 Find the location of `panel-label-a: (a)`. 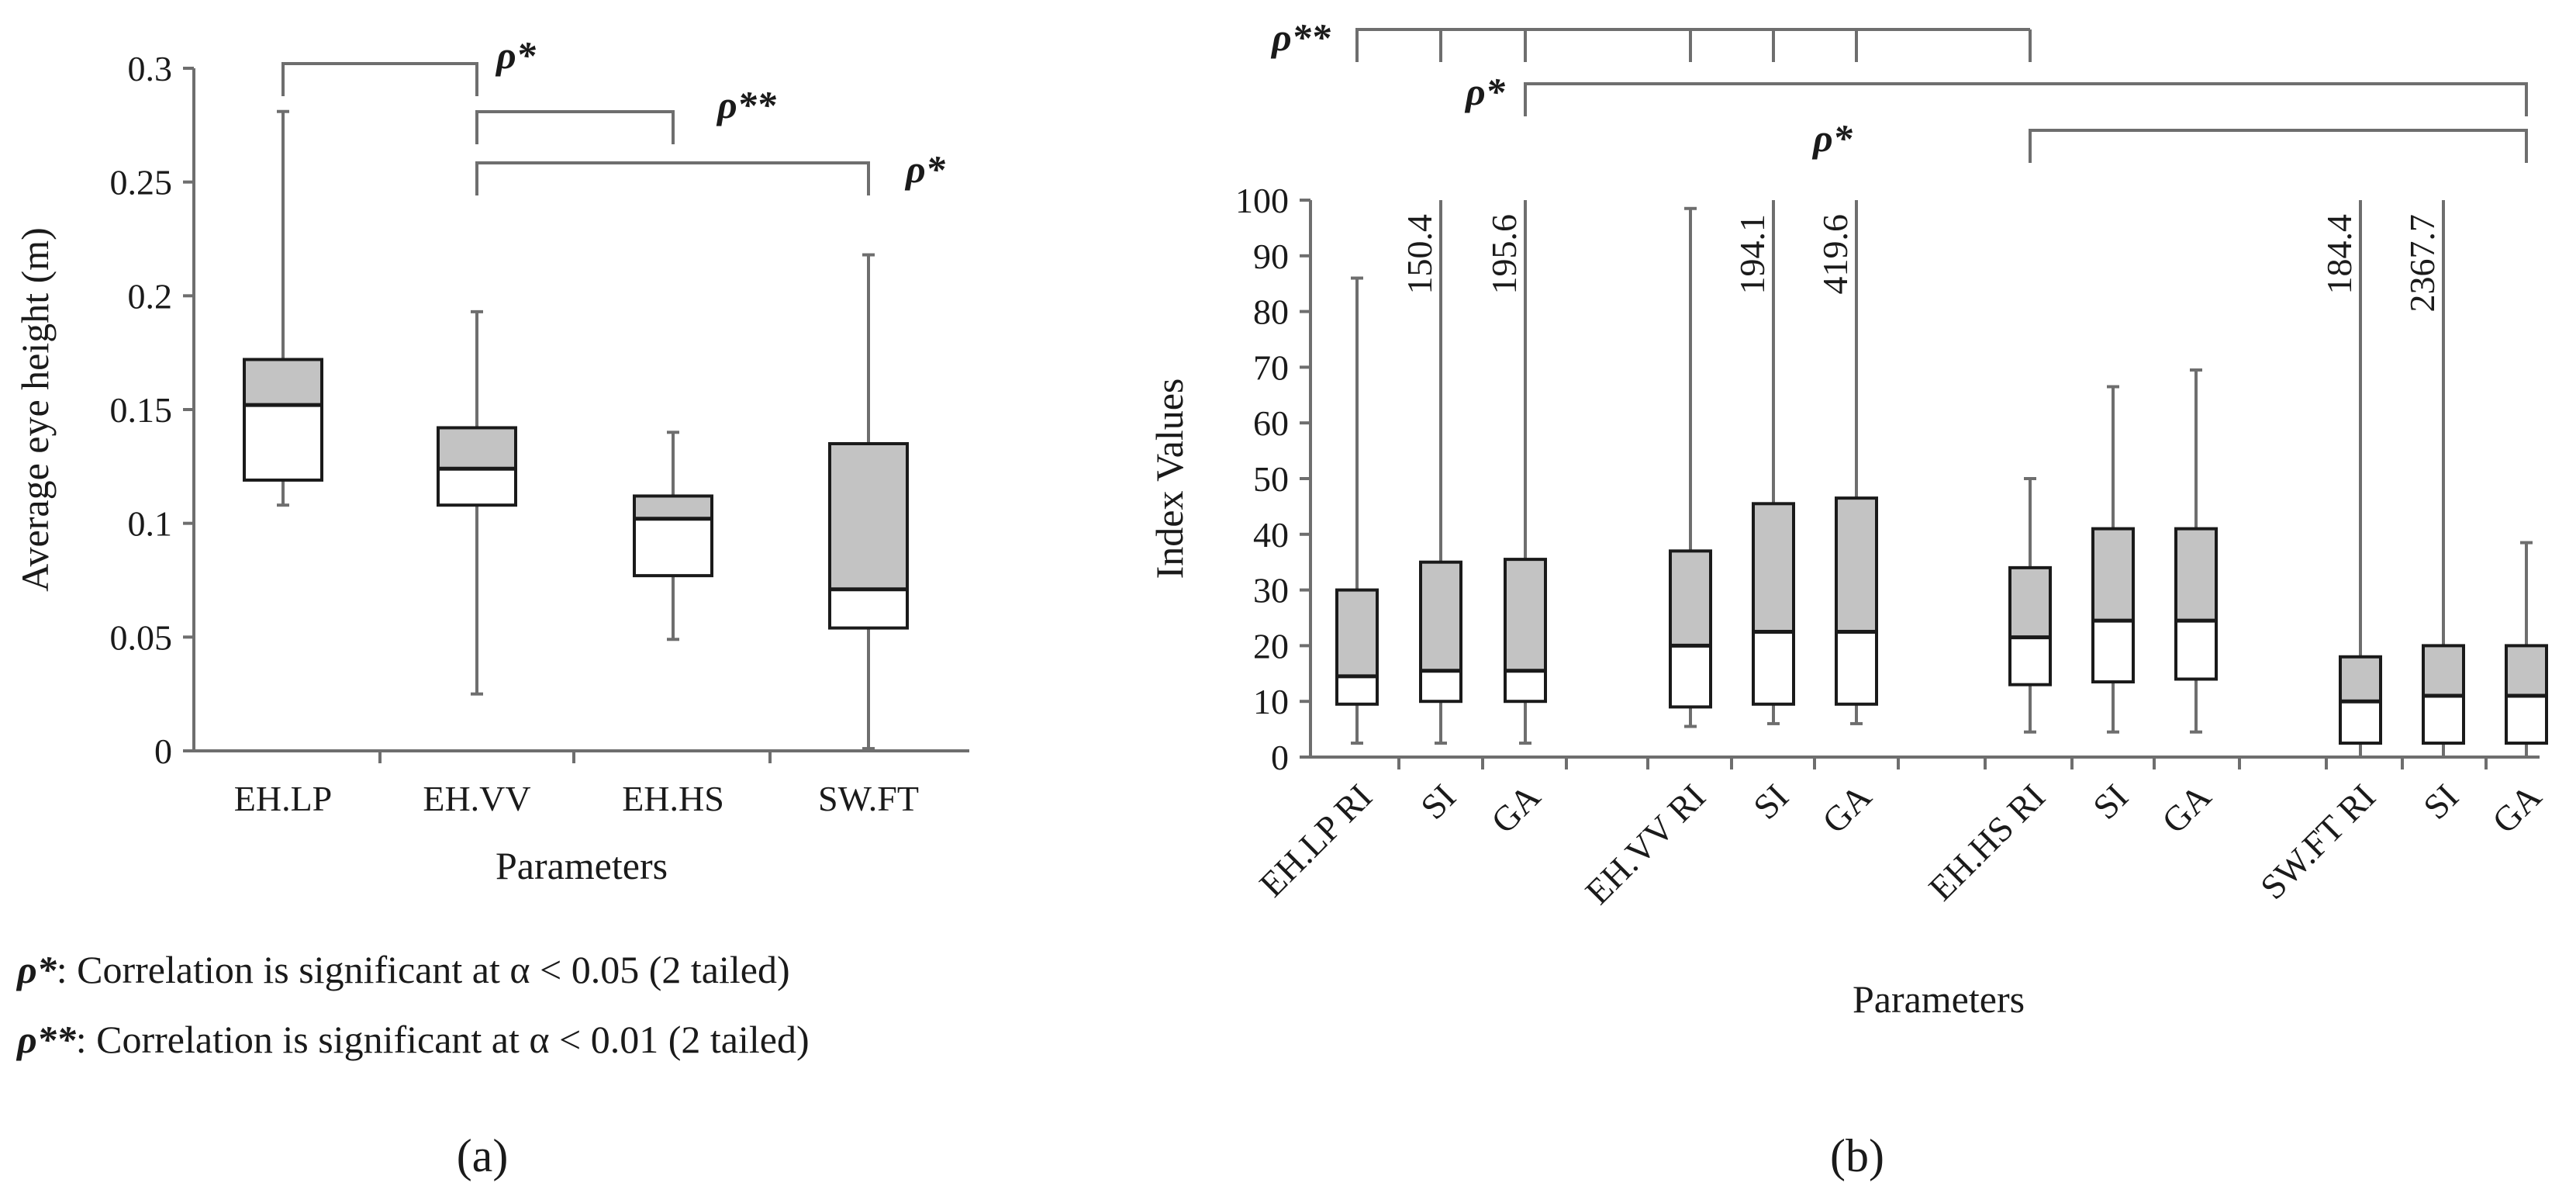

panel-label-a: (a) is located at coordinates (483, 1155).